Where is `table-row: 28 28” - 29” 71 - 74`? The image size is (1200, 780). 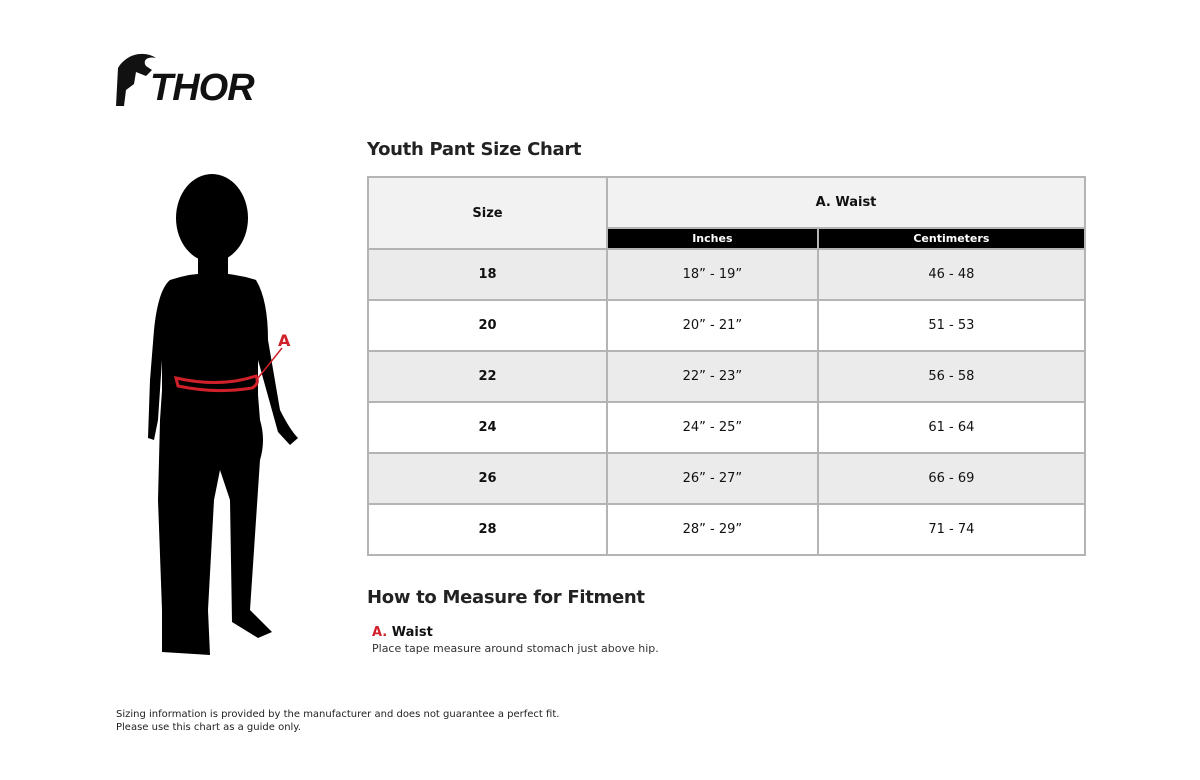
table-row: 28 28” - 29” 71 - 74 is located at coordinates (727, 529).